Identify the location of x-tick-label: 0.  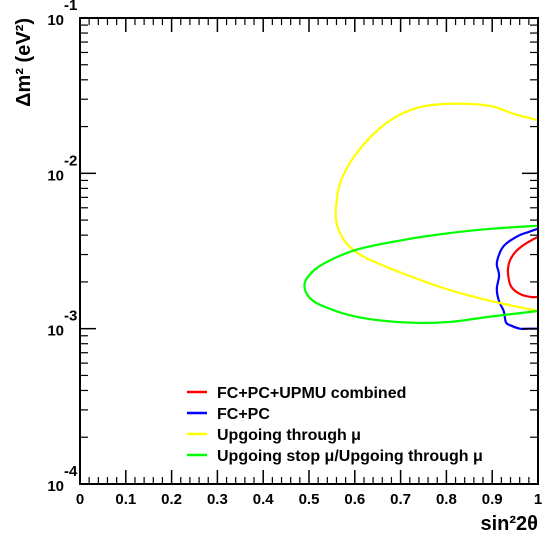
(80, 499).